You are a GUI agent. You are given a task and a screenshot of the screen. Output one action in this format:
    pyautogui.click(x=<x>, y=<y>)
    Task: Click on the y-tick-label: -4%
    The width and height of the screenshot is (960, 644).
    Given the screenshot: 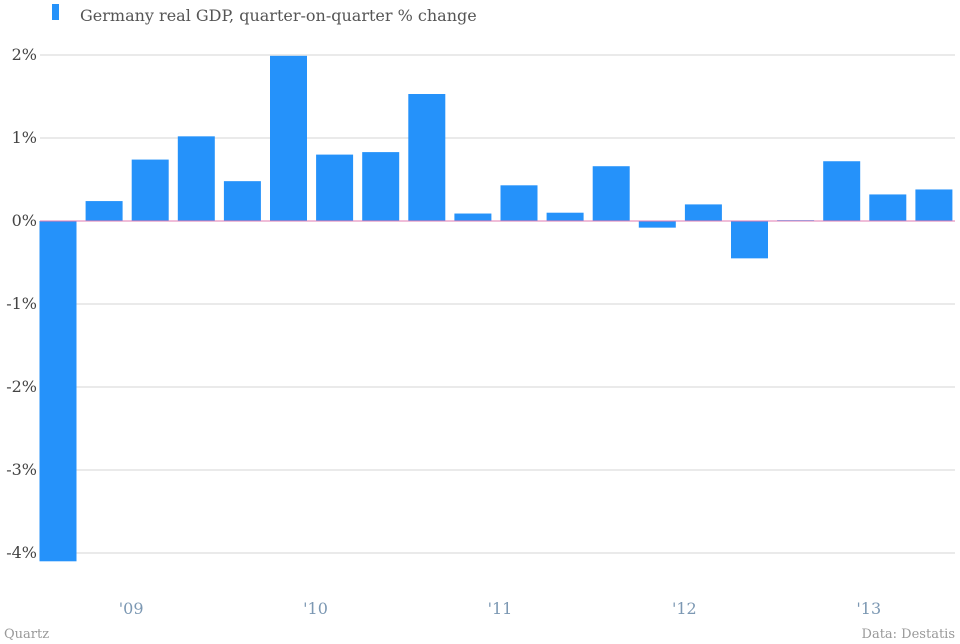 What is the action you would take?
    pyautogui.click(x=21, y=552)
    